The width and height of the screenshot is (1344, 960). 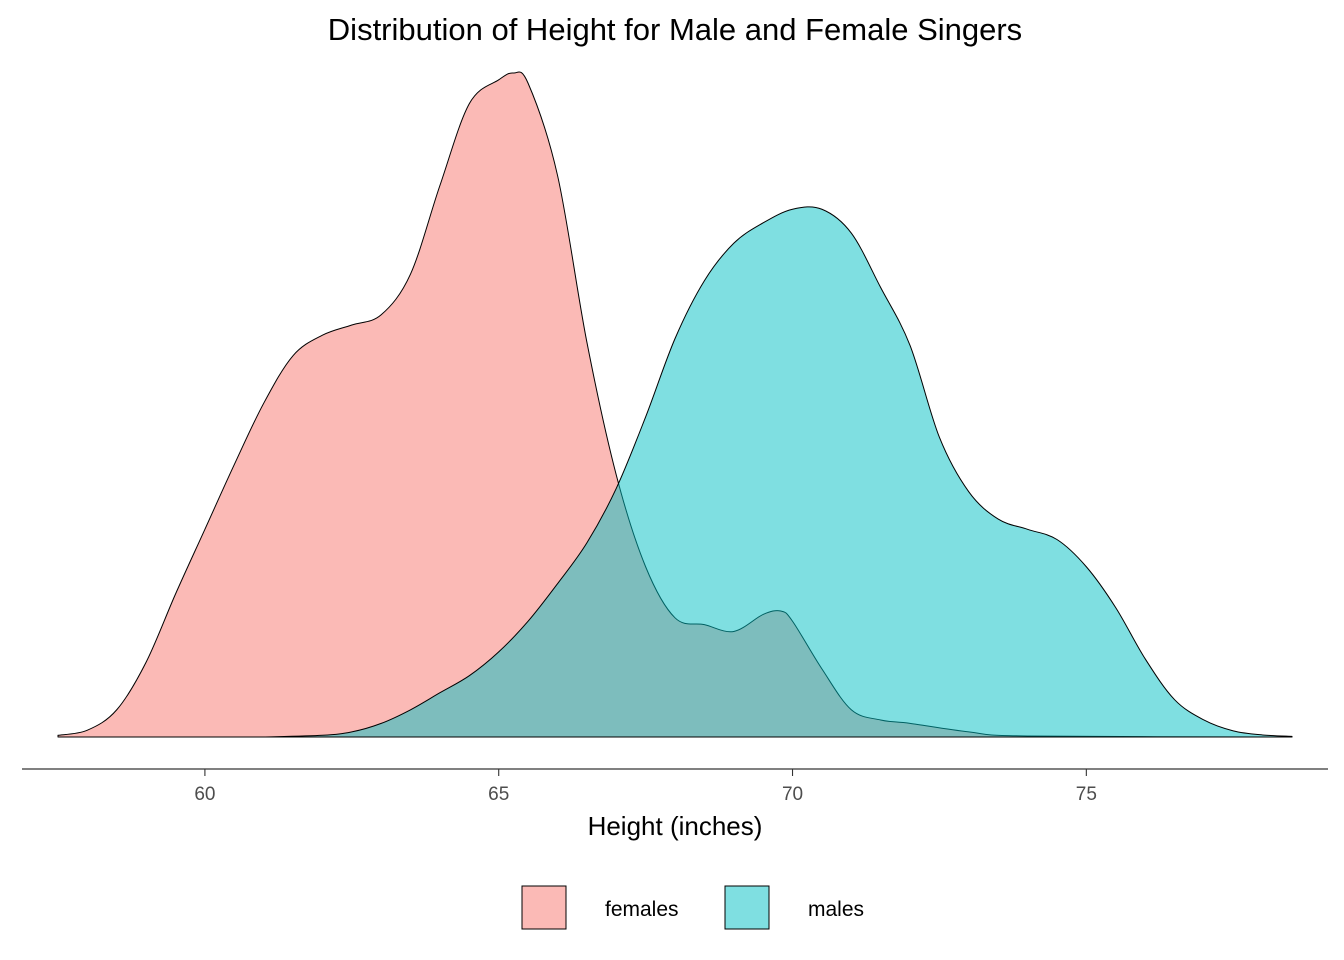 I want to click on x-axis-label: Height (inches), so click(x=675, y=826).